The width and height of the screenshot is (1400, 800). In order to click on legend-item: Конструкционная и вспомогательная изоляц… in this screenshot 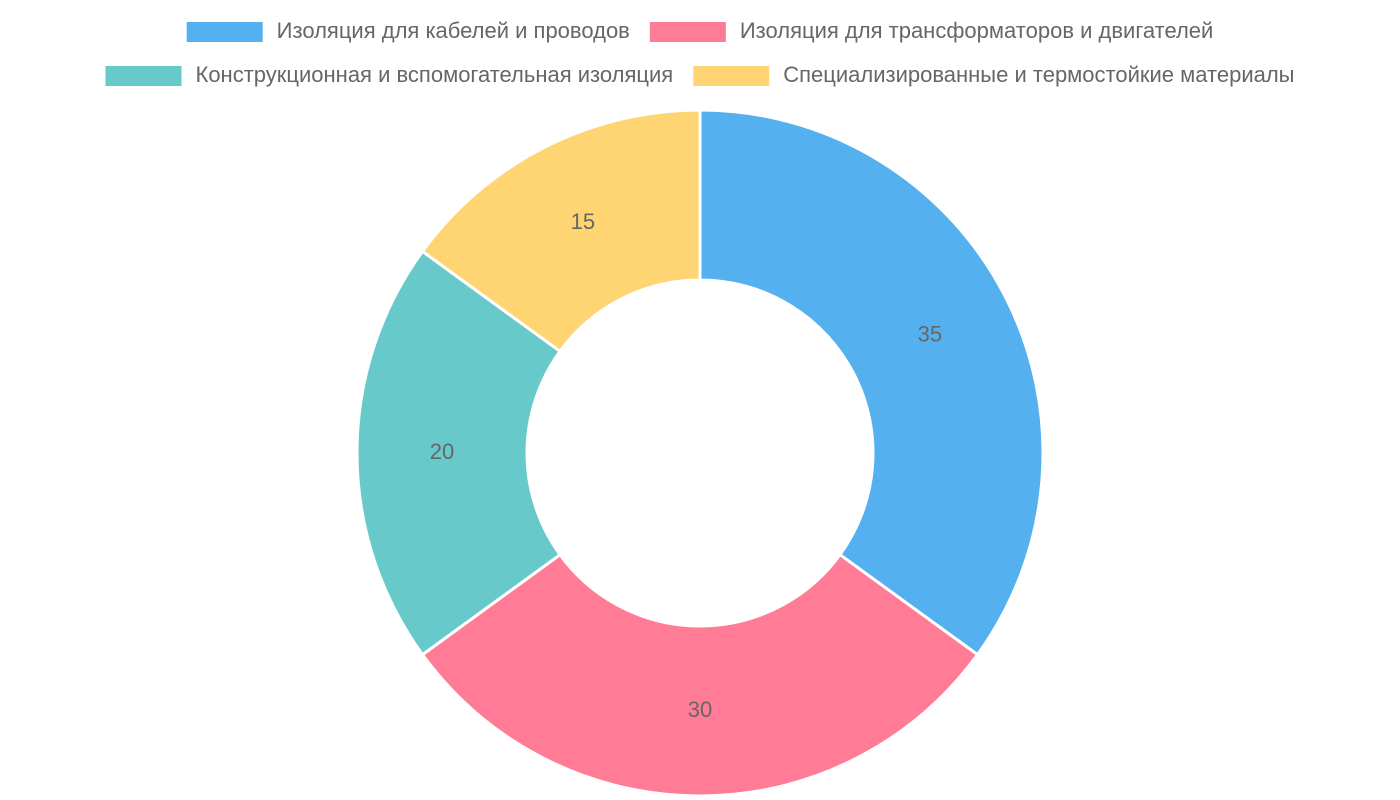, I will do `click(389, 74)`.